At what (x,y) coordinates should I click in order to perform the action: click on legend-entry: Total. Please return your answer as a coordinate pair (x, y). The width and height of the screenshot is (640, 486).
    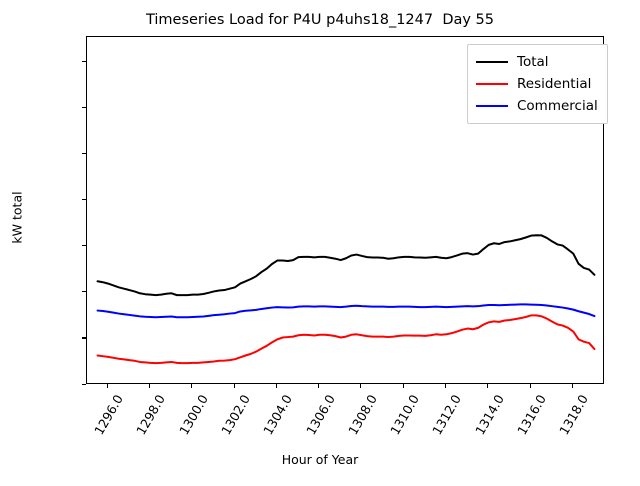
    Looking at the image, I should click on (537, 62).